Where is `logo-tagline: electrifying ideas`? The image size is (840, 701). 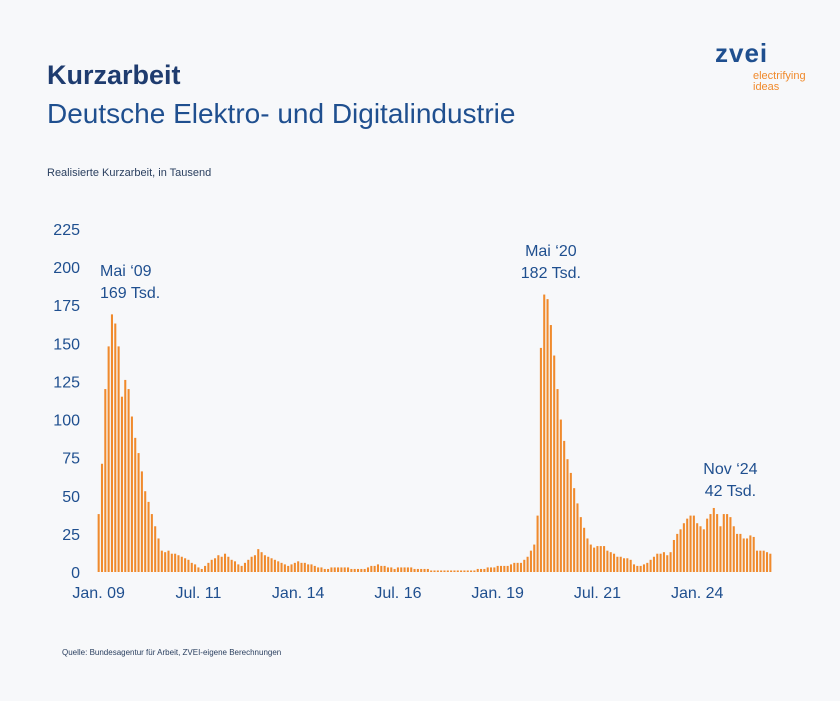
logo-tagline: electrifying ideas is located at coordinates (779, 82).